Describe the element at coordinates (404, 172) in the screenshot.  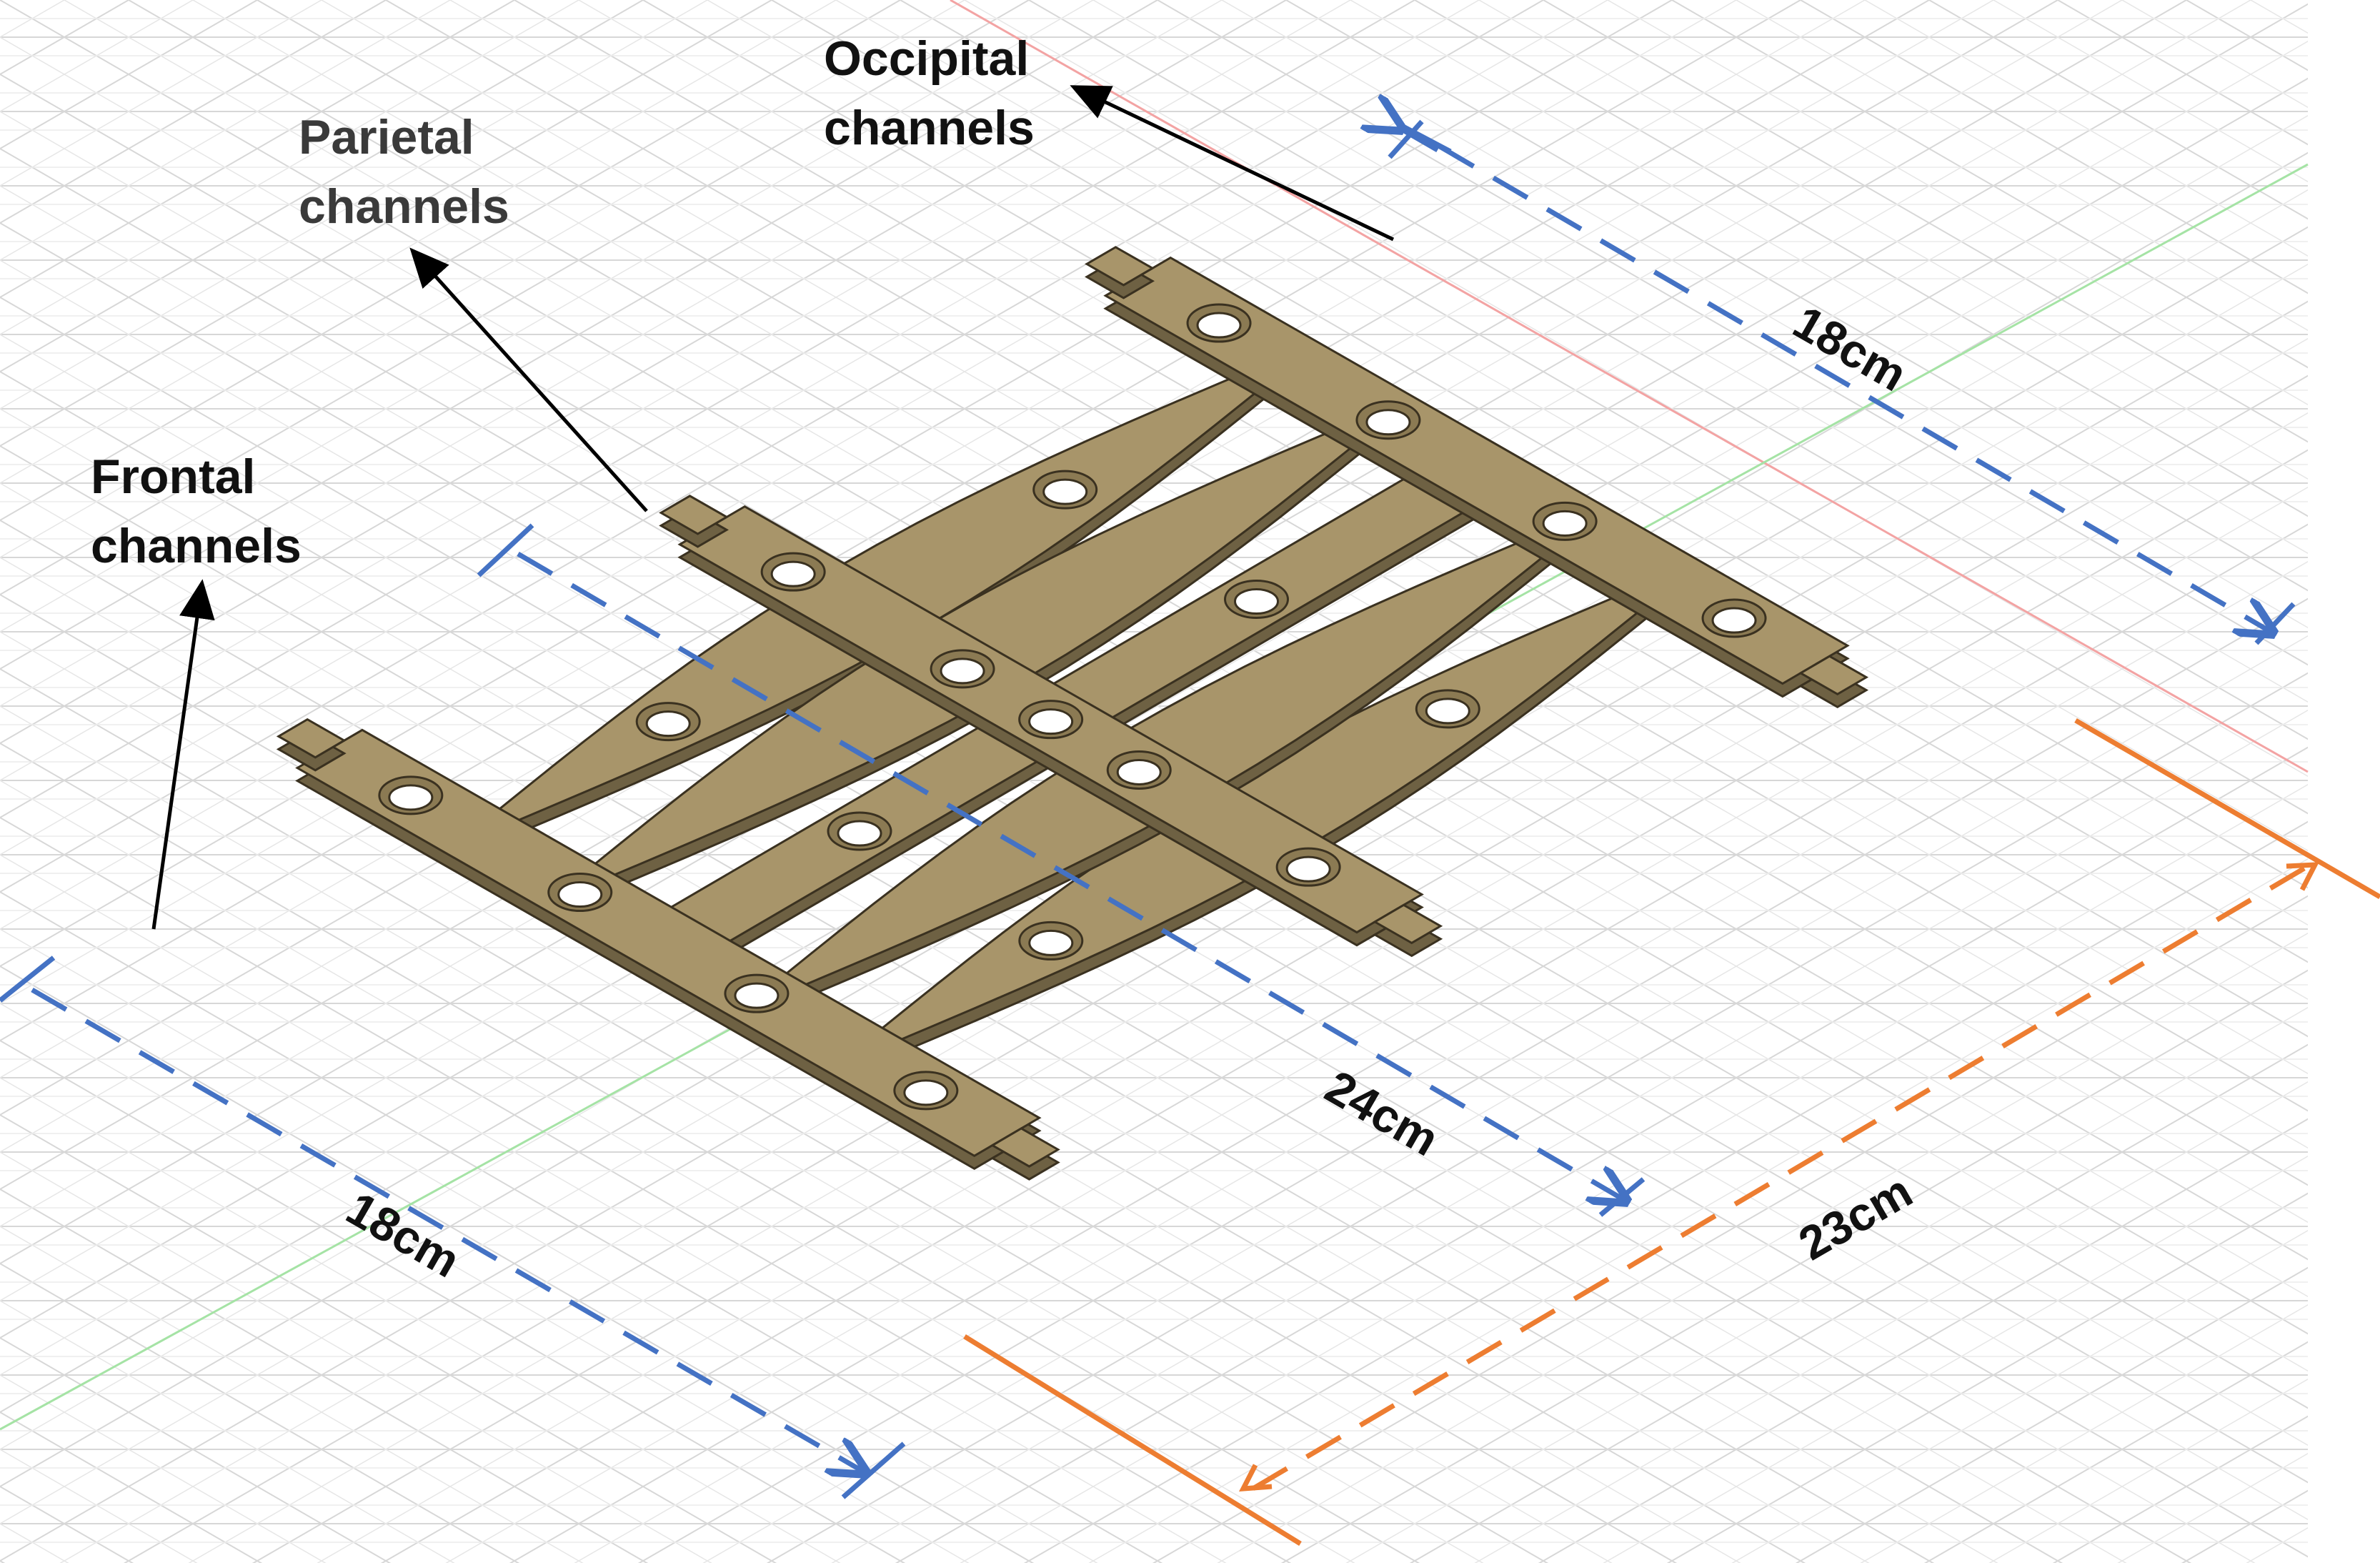
I see `parietal-label: Parietal channels` at that location.